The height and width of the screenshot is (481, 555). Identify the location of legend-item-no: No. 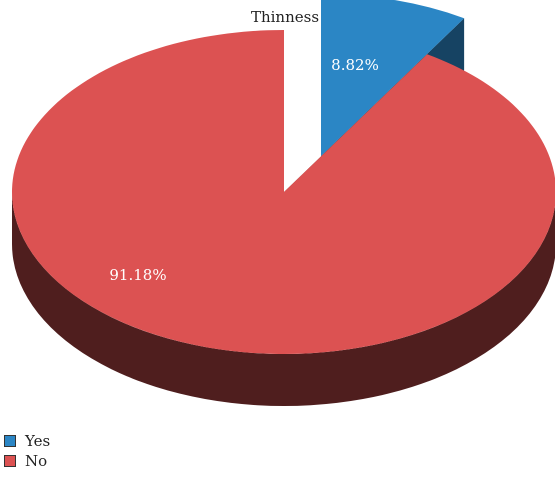
(27, 461).